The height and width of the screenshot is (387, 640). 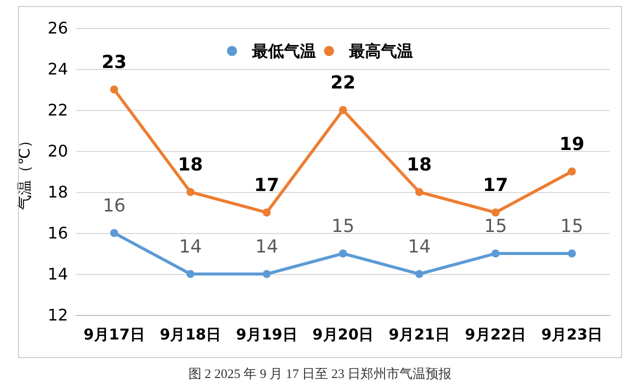 What do you see at coordinates (58, 69) in the screenshot?
I see `y-tick-label: 24` at bounding box center [58, 69].